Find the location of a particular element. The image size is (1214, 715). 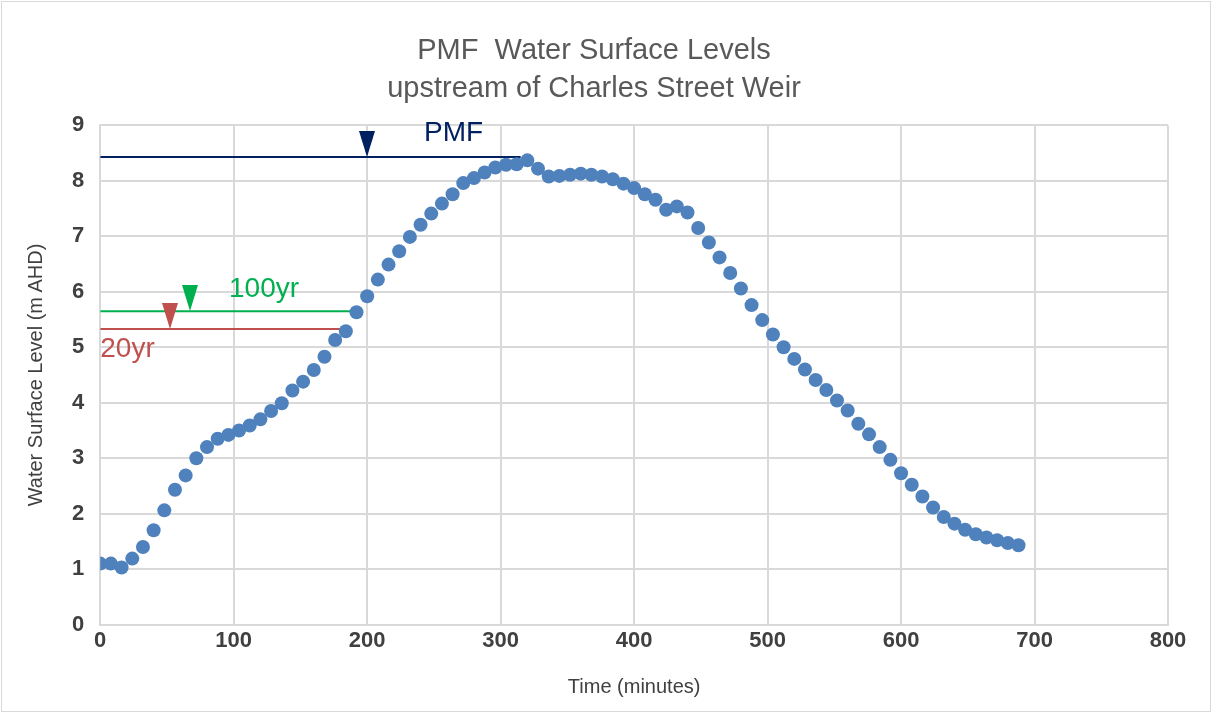

x-tick-label: 600 is located at coordinates (901, 639).